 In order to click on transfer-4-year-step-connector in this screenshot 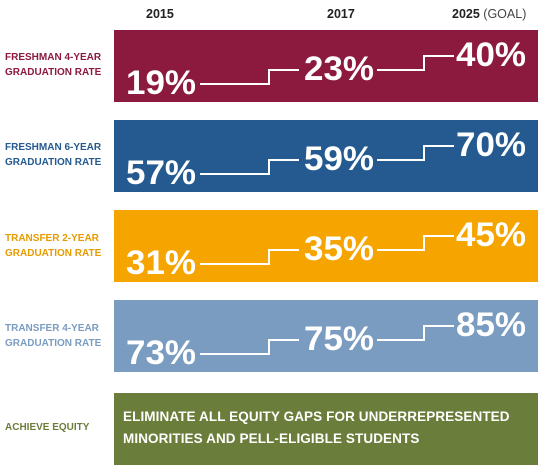, I will do `click(327, 340)`.